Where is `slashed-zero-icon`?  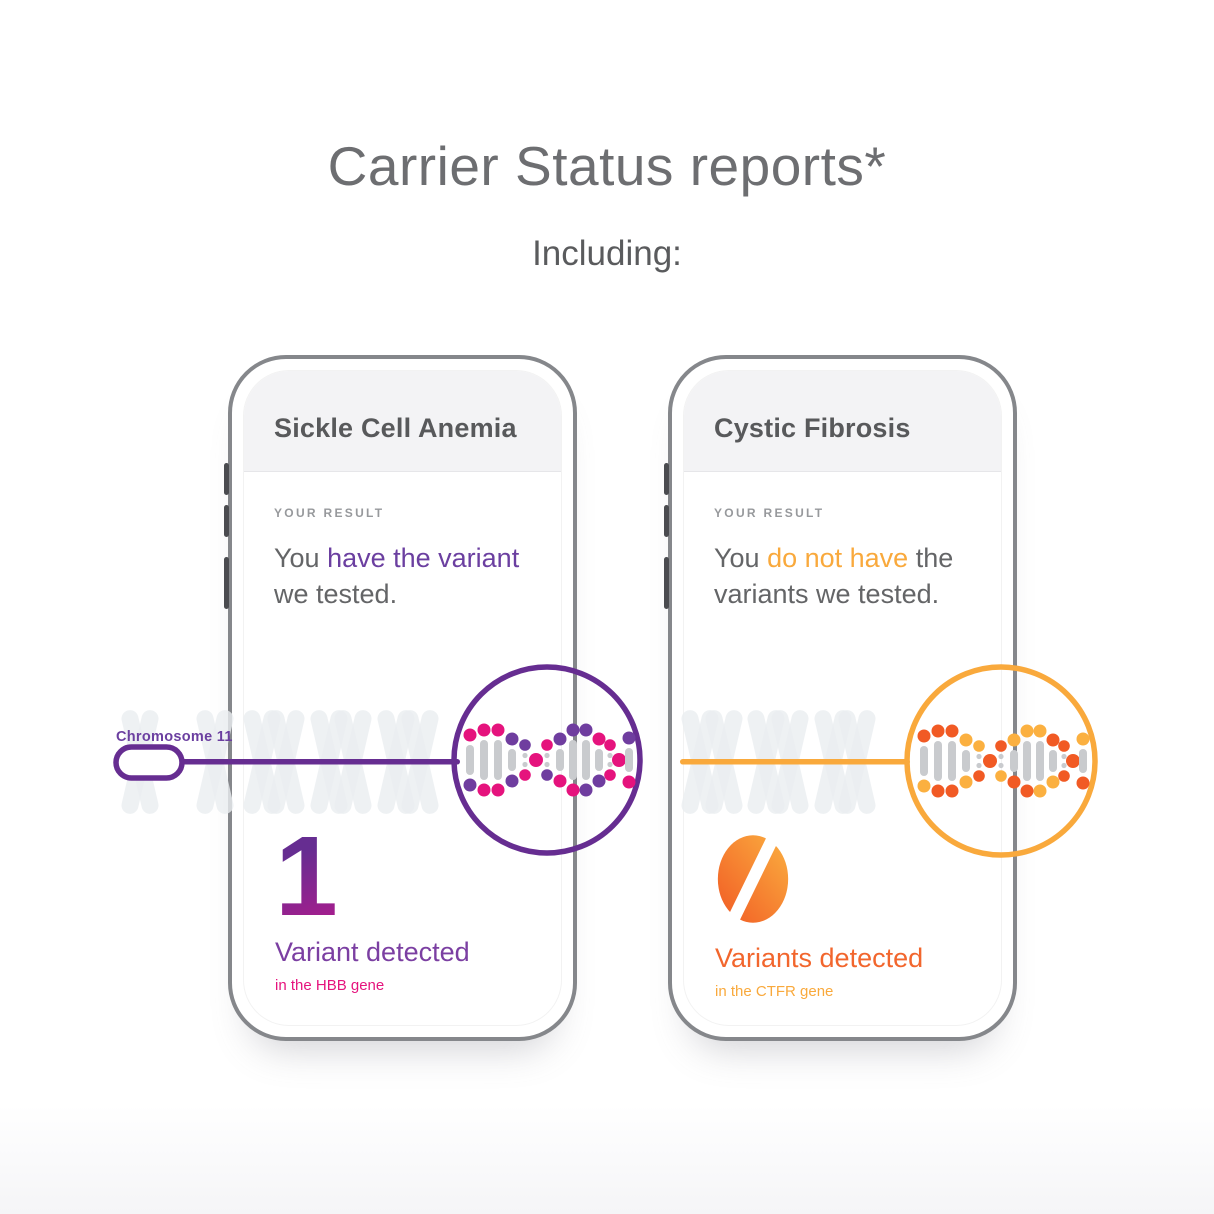
slashed-zero-icon is located at coordinates (753, 879).